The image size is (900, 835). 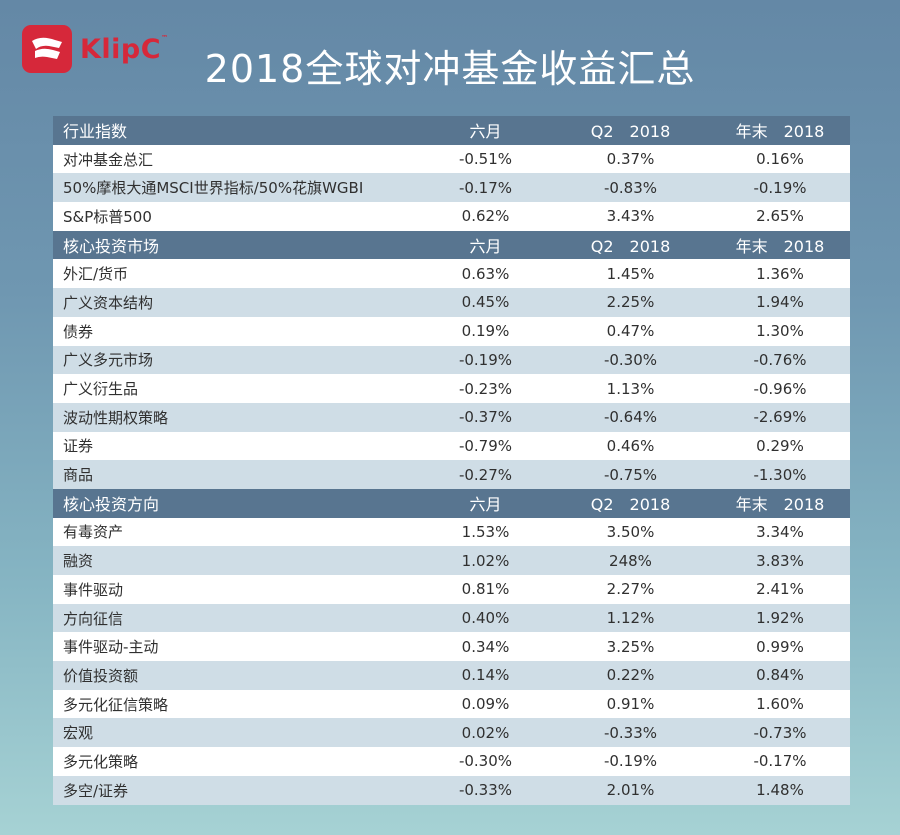 I want to click on cell-june: 0.34%, so click(x=485, y=646).